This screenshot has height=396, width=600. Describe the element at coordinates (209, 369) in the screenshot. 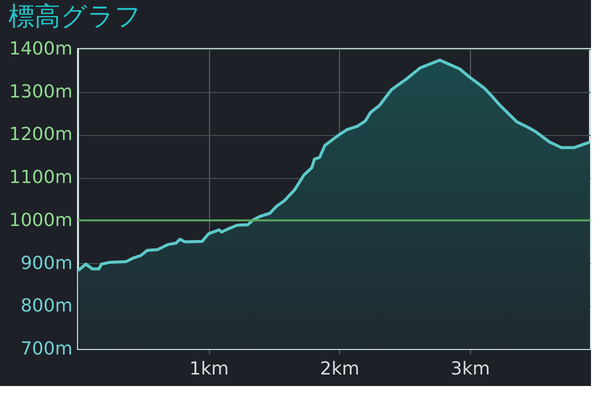

I see `x-tick-label: 1km` at that location.